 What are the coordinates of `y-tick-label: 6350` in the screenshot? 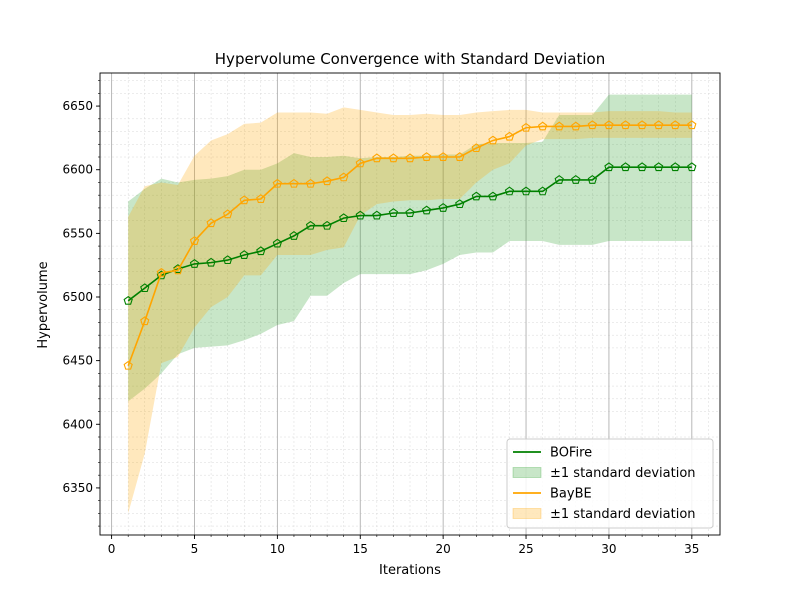 It's located at (77, 488).